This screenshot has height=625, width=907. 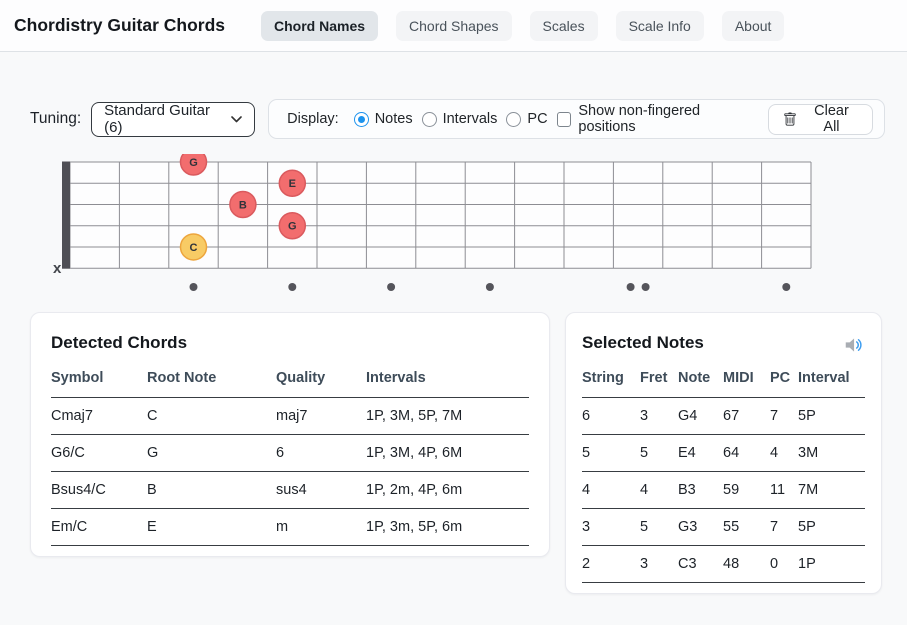 What do you see at coordinates (313, 119) in the screenshot?
I see `display-label: Display:` at bounding box center [313, 119].